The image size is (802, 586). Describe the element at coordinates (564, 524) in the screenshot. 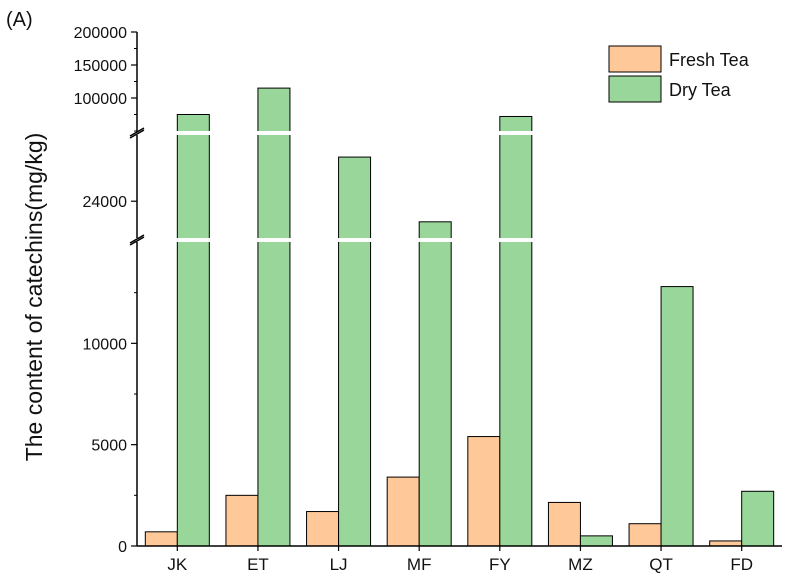

I see `bar-fresh-tea-mz` at that location.